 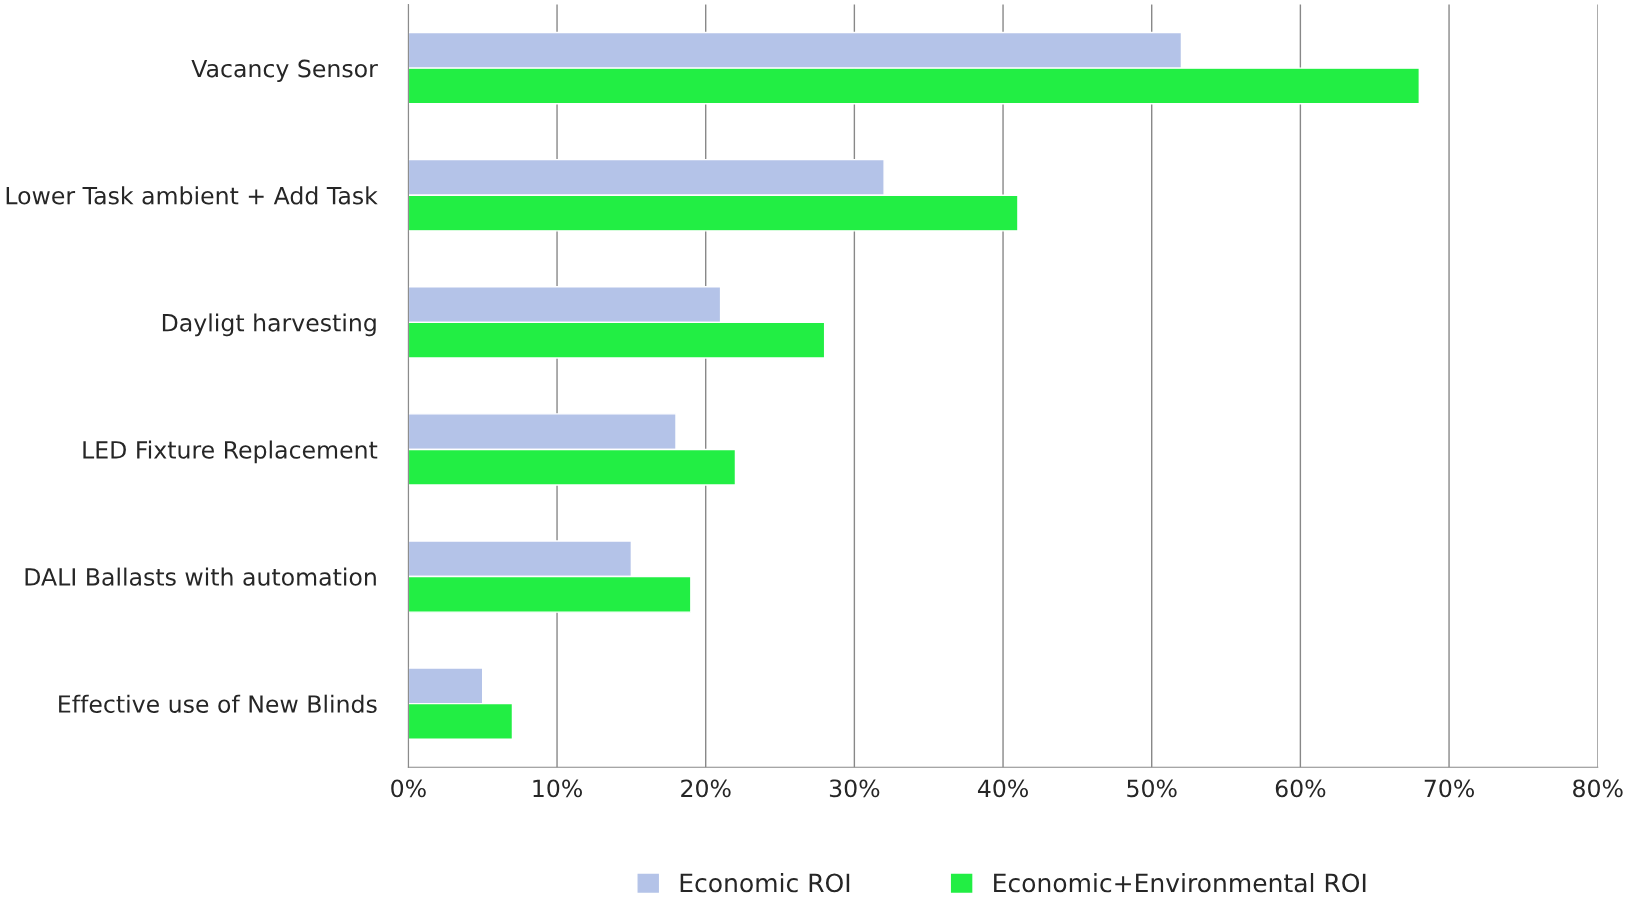 I want to click on legend-label: Economic+Environmental ROI, so click(x=1180, y=883).